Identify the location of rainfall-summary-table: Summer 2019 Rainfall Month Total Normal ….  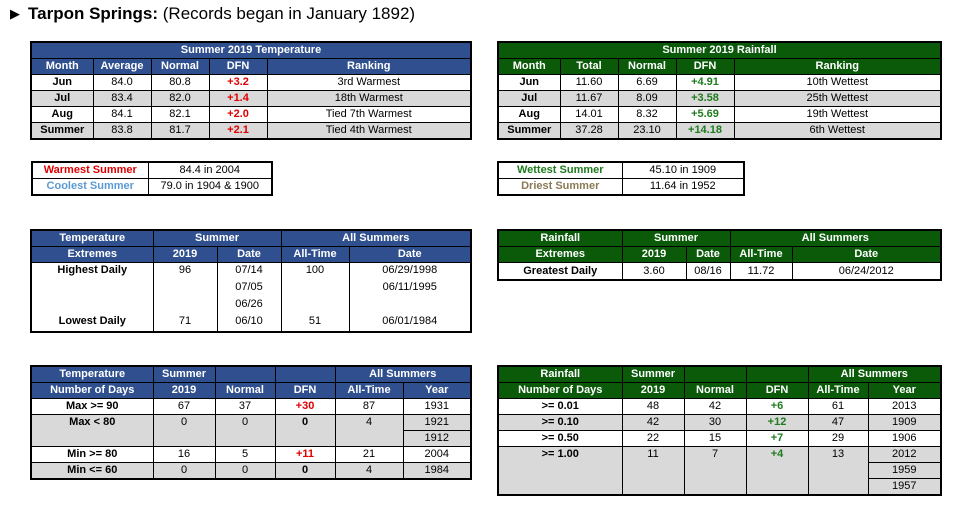
(719, 90).